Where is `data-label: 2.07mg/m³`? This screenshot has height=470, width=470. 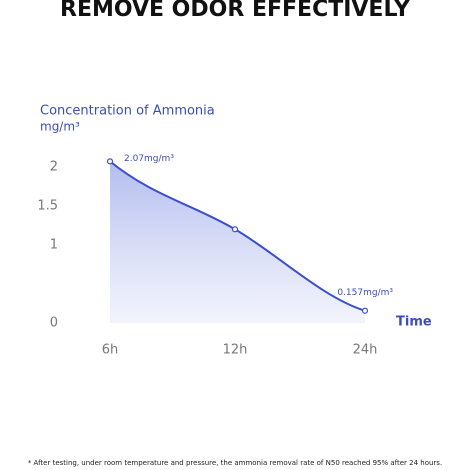
data-label: 2.07mg/m³ is located at coordinates (149, 159).